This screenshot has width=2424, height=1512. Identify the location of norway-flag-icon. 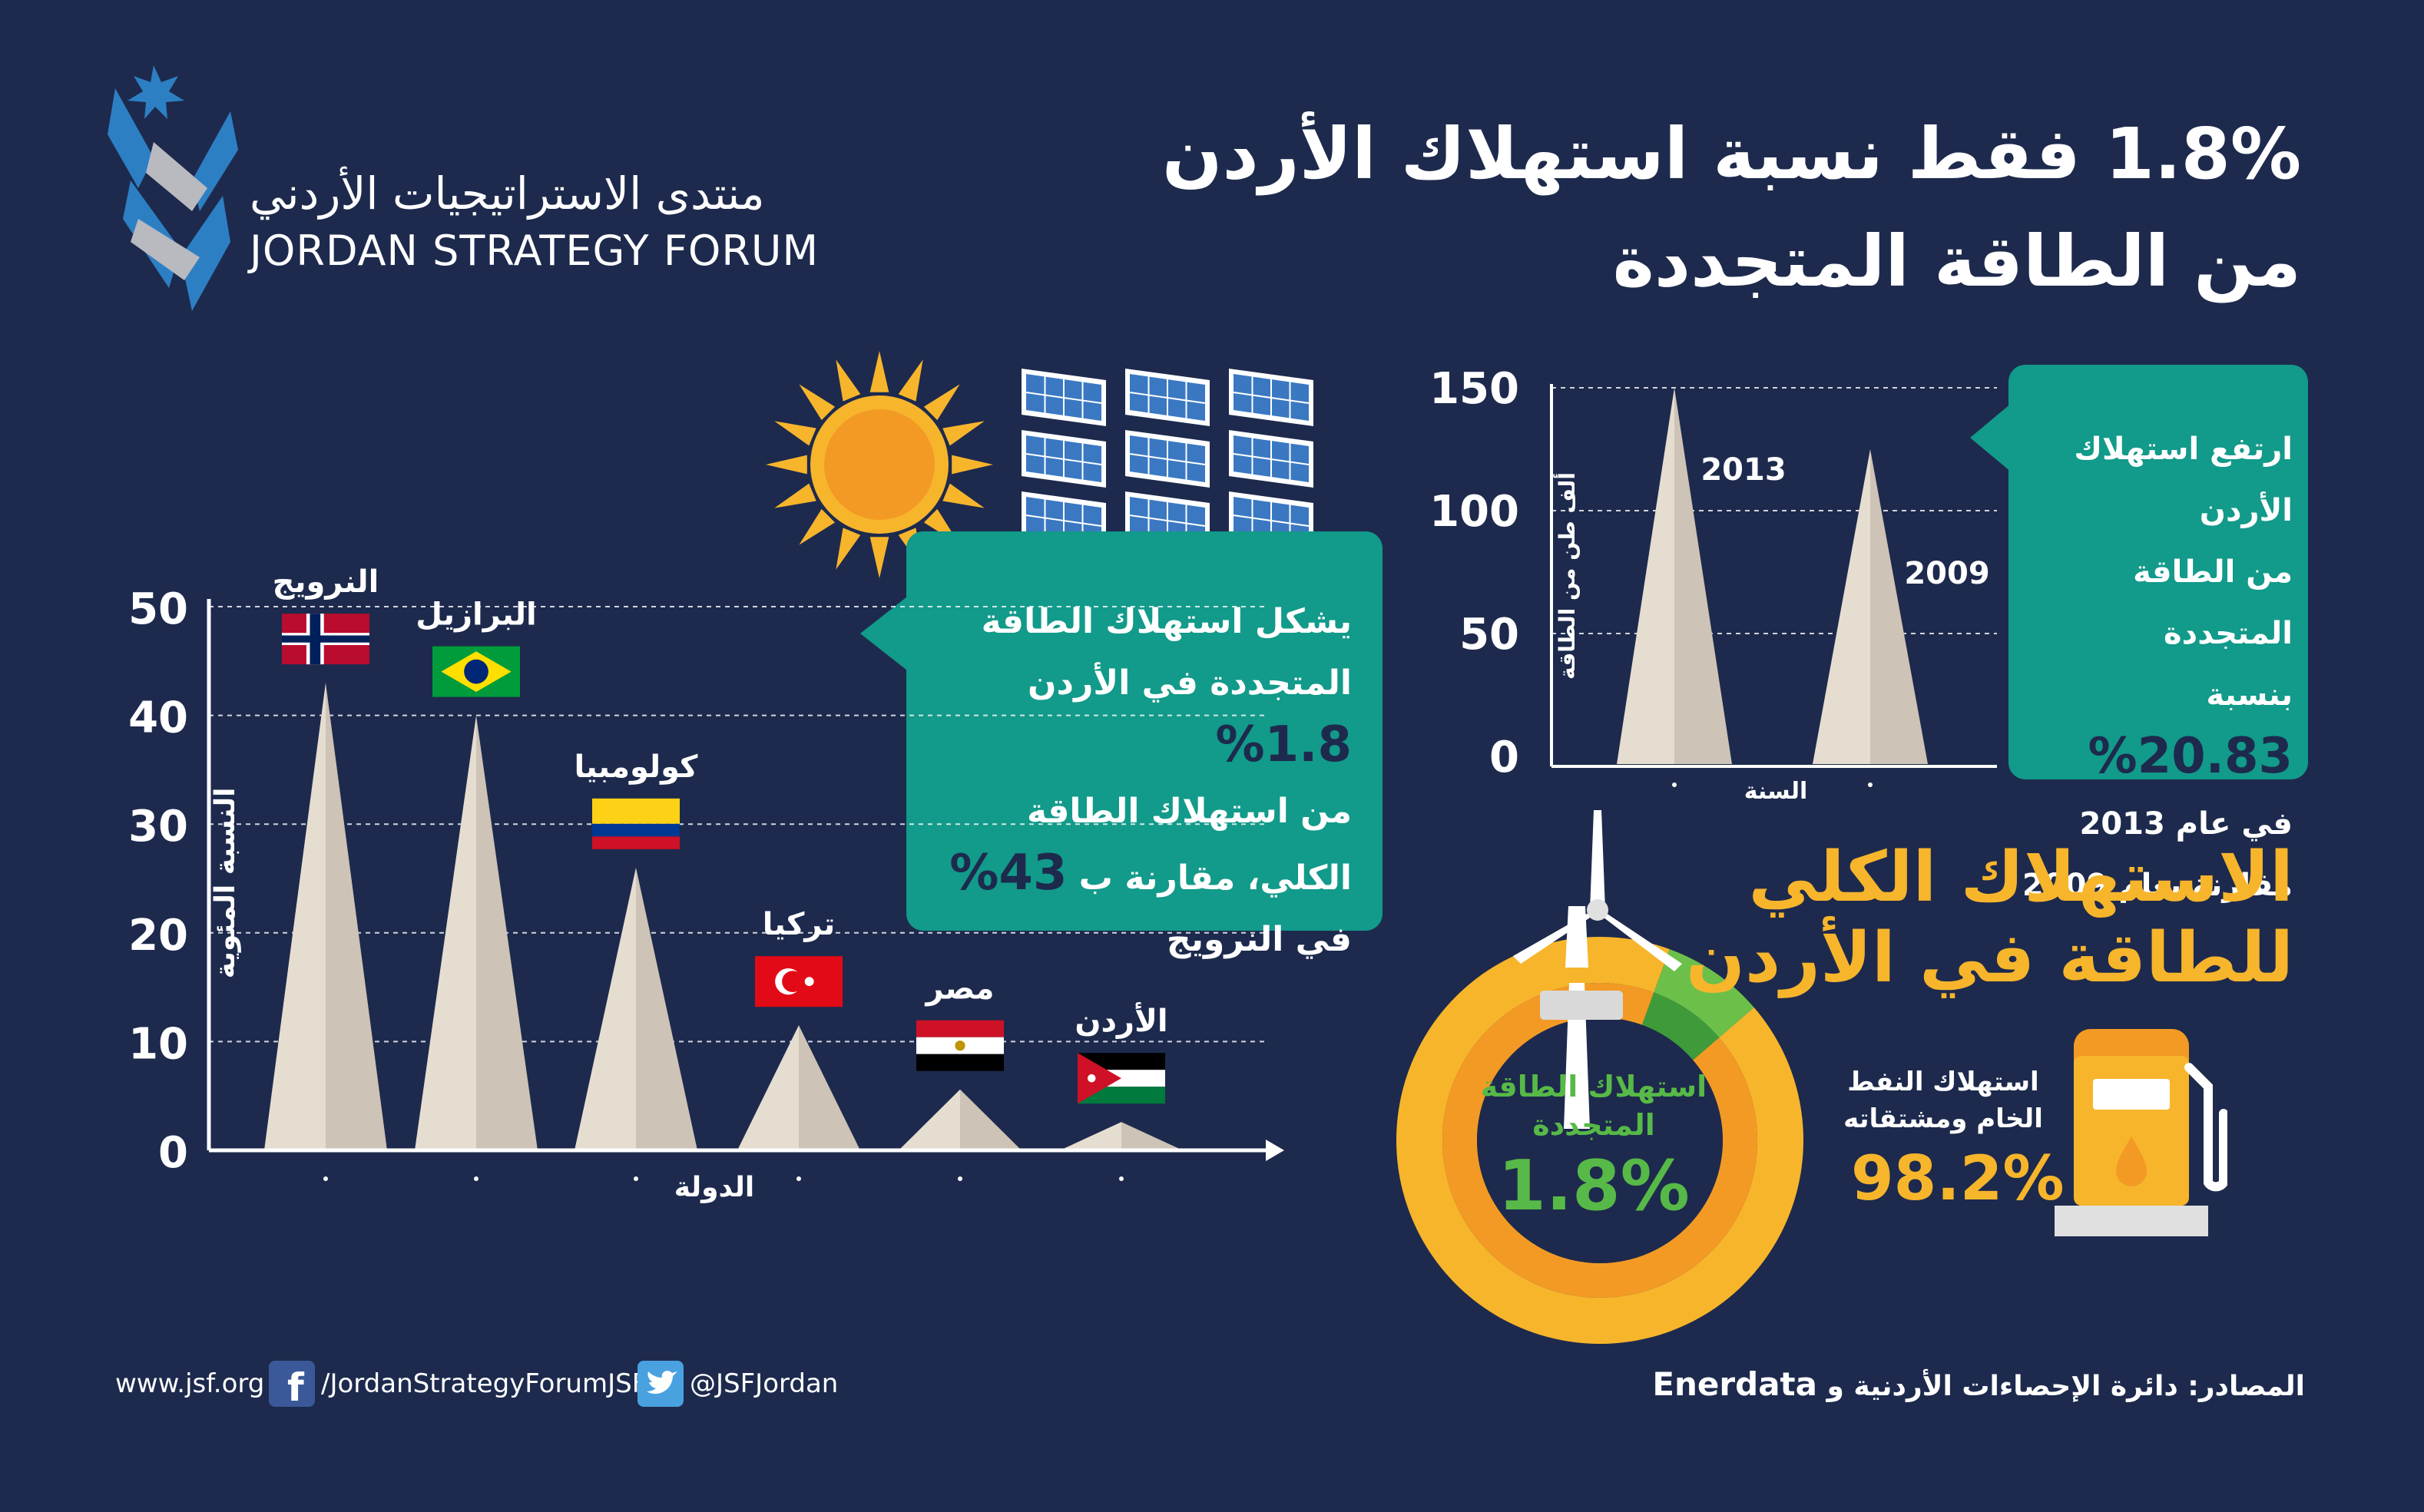
(325, 639).